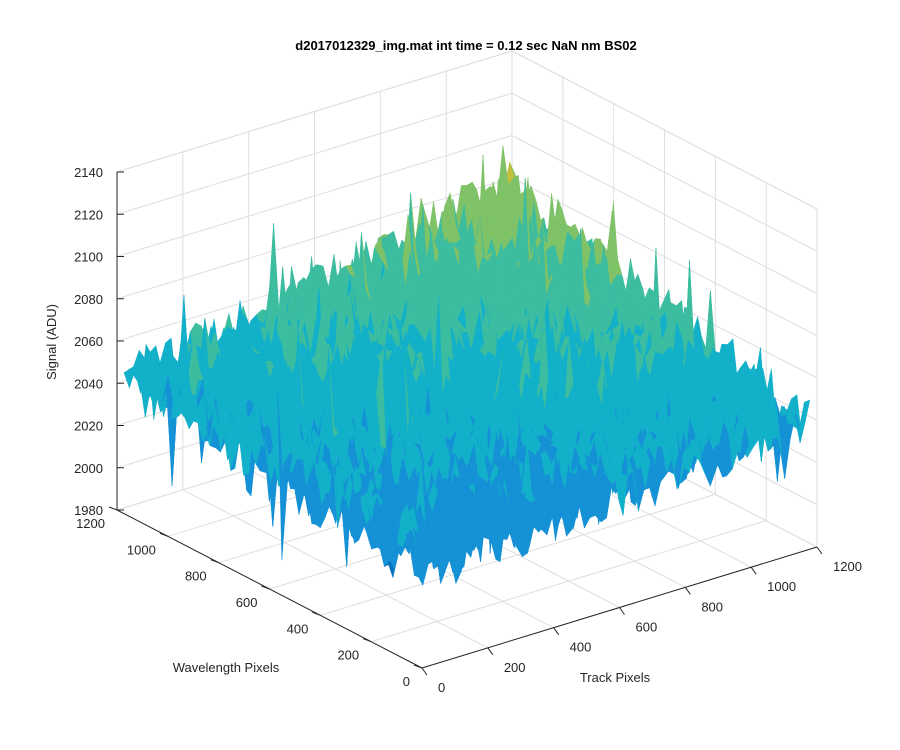 The height and width of the screenshot is (750, 900). Describe the element at coordinates (712, 606) in the screenshot. I see `x-tick-label: 800` at that location.